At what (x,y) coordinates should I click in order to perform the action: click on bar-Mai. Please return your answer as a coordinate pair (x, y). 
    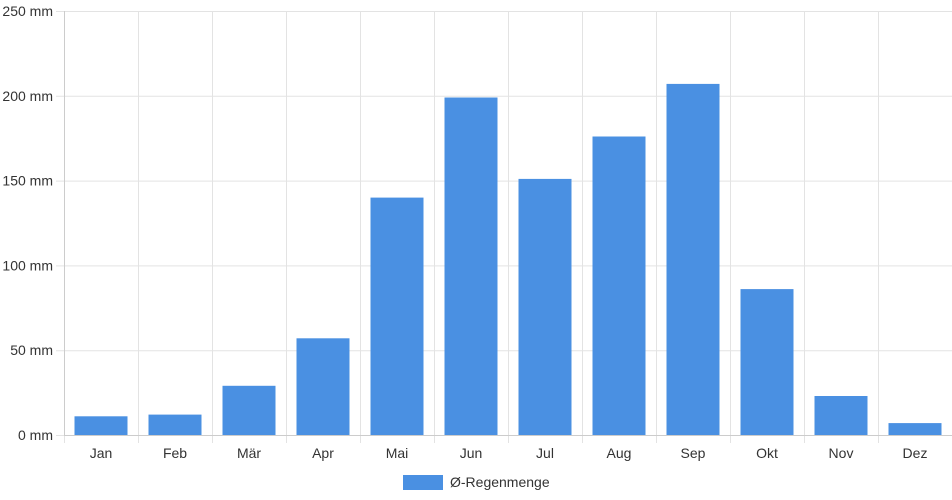
    Looking at the image, I should click on (397, 316).